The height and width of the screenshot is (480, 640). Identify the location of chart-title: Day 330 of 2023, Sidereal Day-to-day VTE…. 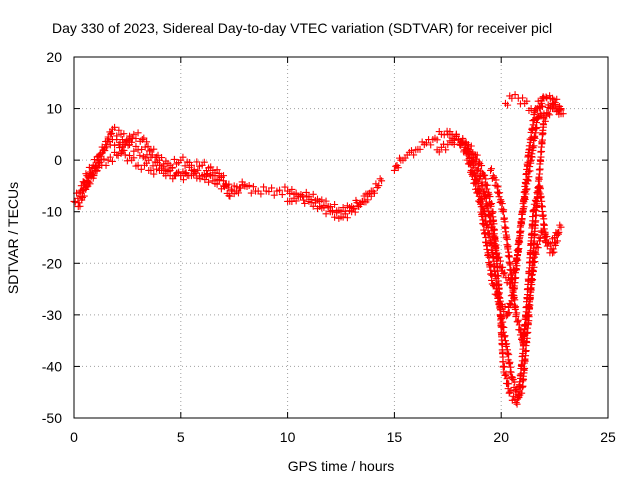
(302, 28).